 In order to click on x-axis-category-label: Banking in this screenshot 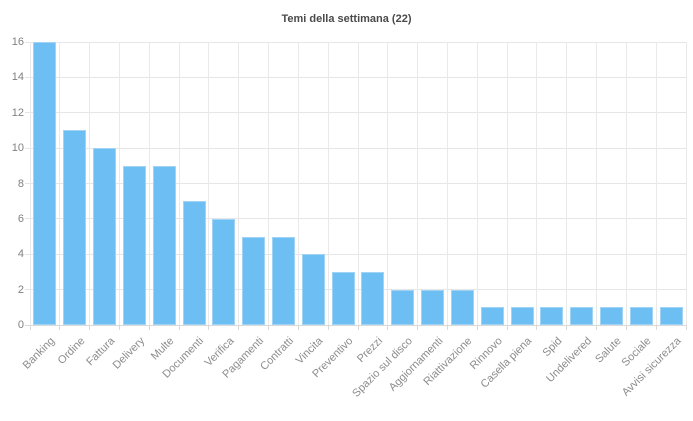, I will do `click(39, 353)`.